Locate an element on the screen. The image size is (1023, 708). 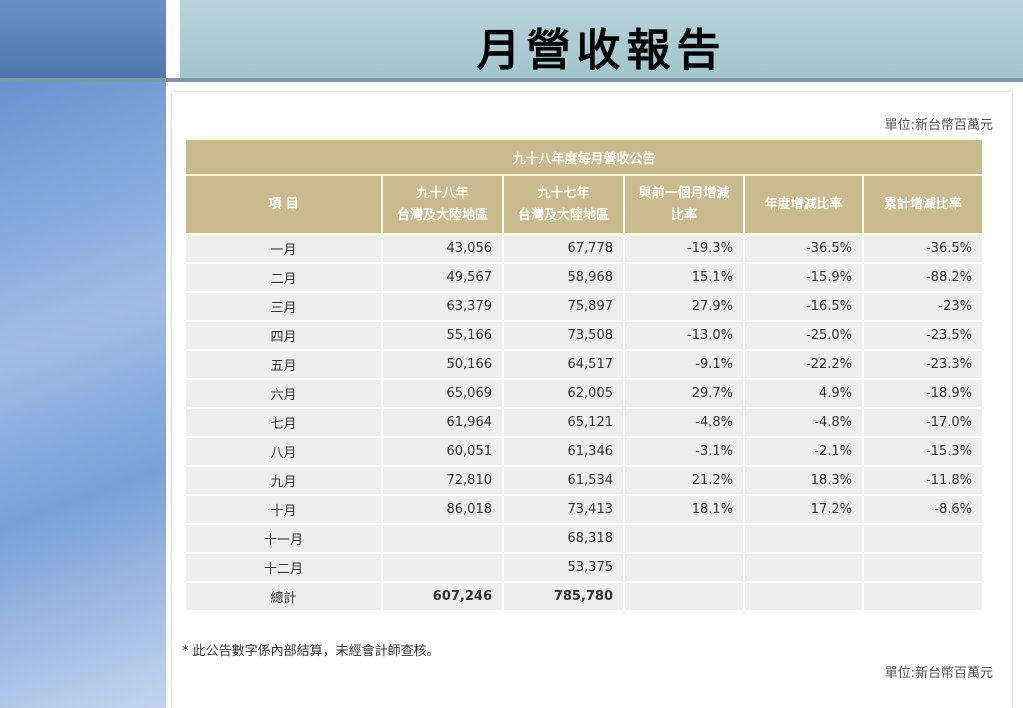
header-line: 項 目 is located at coordinates (283, 204).